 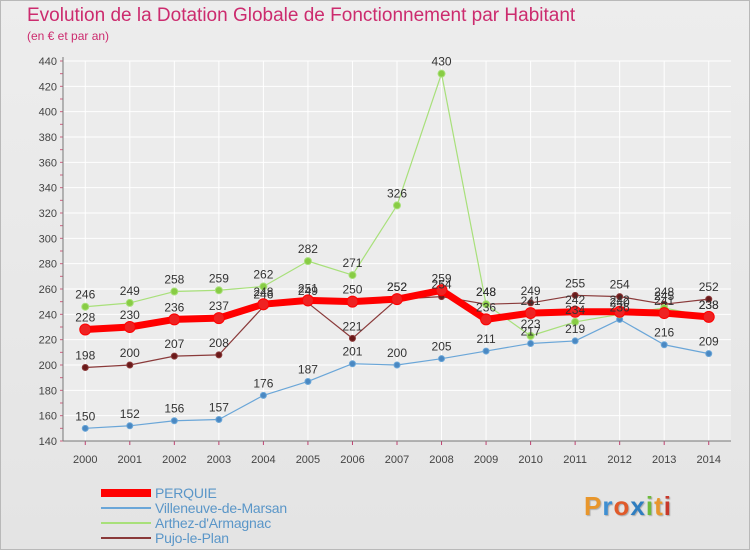 I want to click on data-label-arthez-d-armagnac: 259, so click(x=219, y=278).